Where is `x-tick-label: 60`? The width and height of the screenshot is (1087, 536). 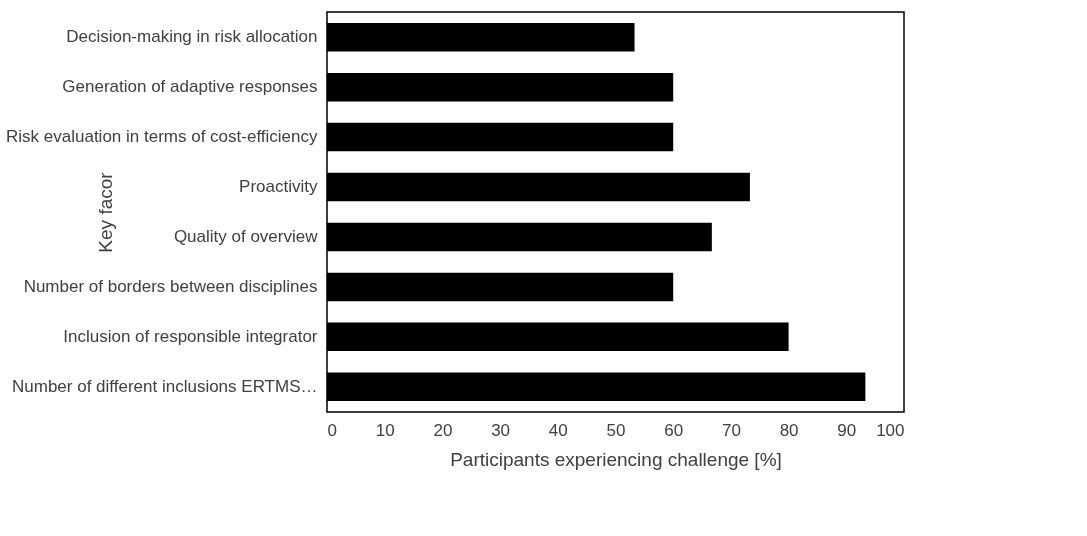
x-tick-label: 60 is located at coordinates (674, 430).